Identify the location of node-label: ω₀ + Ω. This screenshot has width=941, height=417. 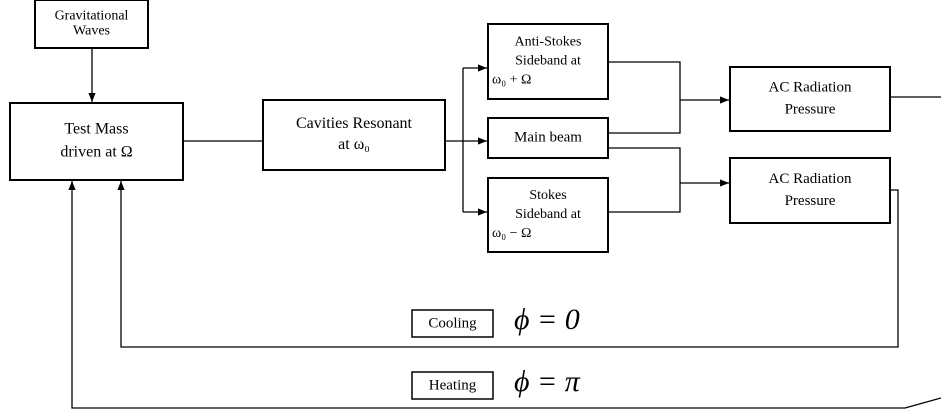
(511, 80).